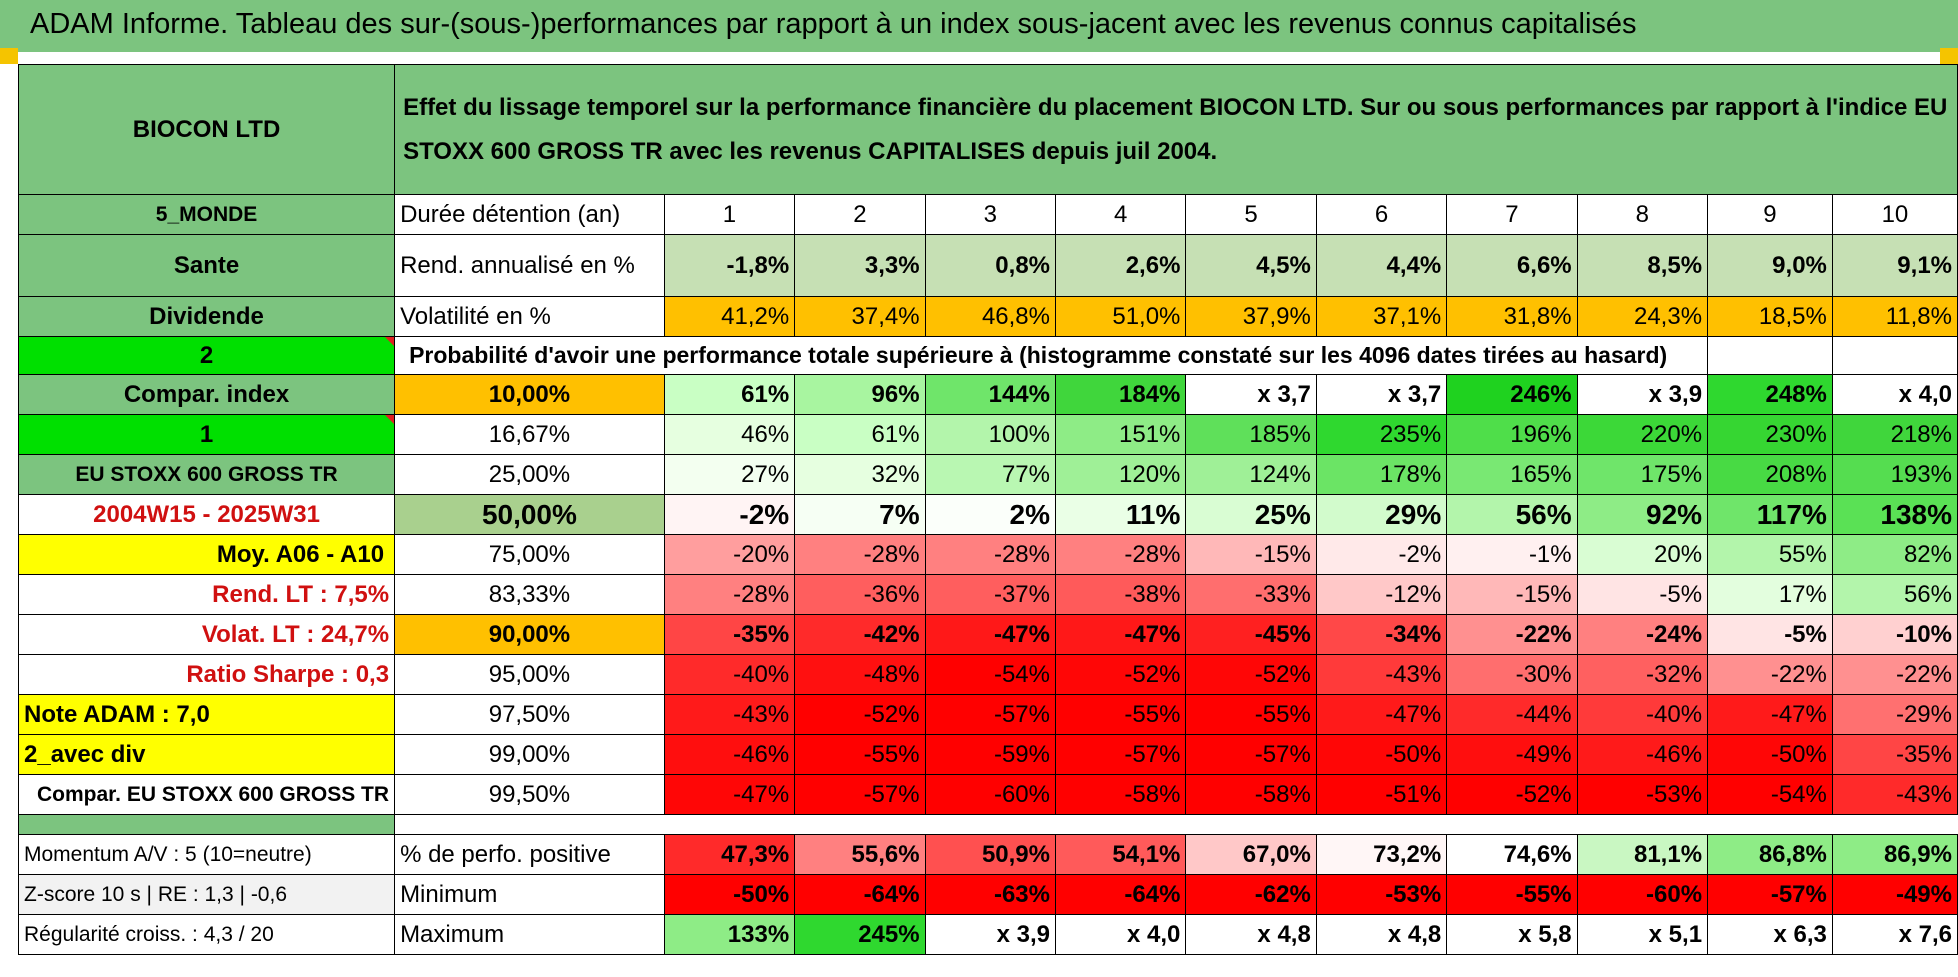 This screenshot has height=977, width=1958. Describe the element at coordinates (990, 265) in the screenshot. I see `rend-value: 0,8%` at that location.